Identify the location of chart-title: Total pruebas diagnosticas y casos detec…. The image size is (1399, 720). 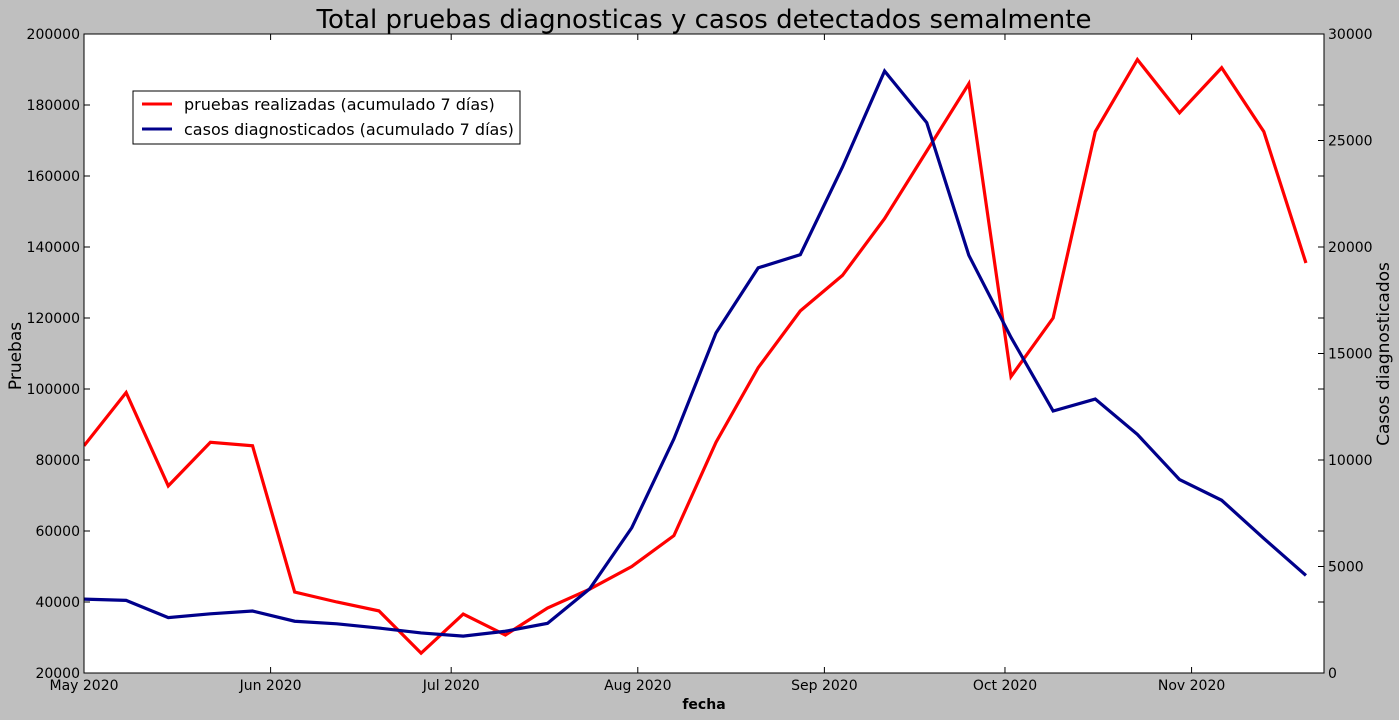
(704, 20).